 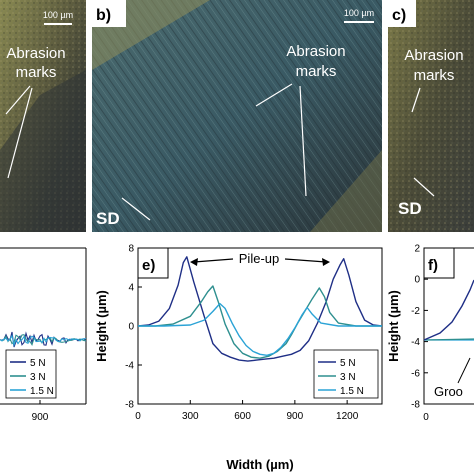 What do you see at coordinates (303, 141) in the screenshot?
I see `arrow-b2` at bounding box center [303, 141].